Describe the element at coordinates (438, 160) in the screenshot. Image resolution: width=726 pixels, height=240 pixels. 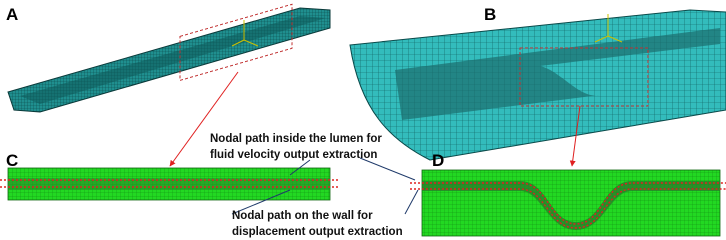
I see `panel-label: D` at that location.